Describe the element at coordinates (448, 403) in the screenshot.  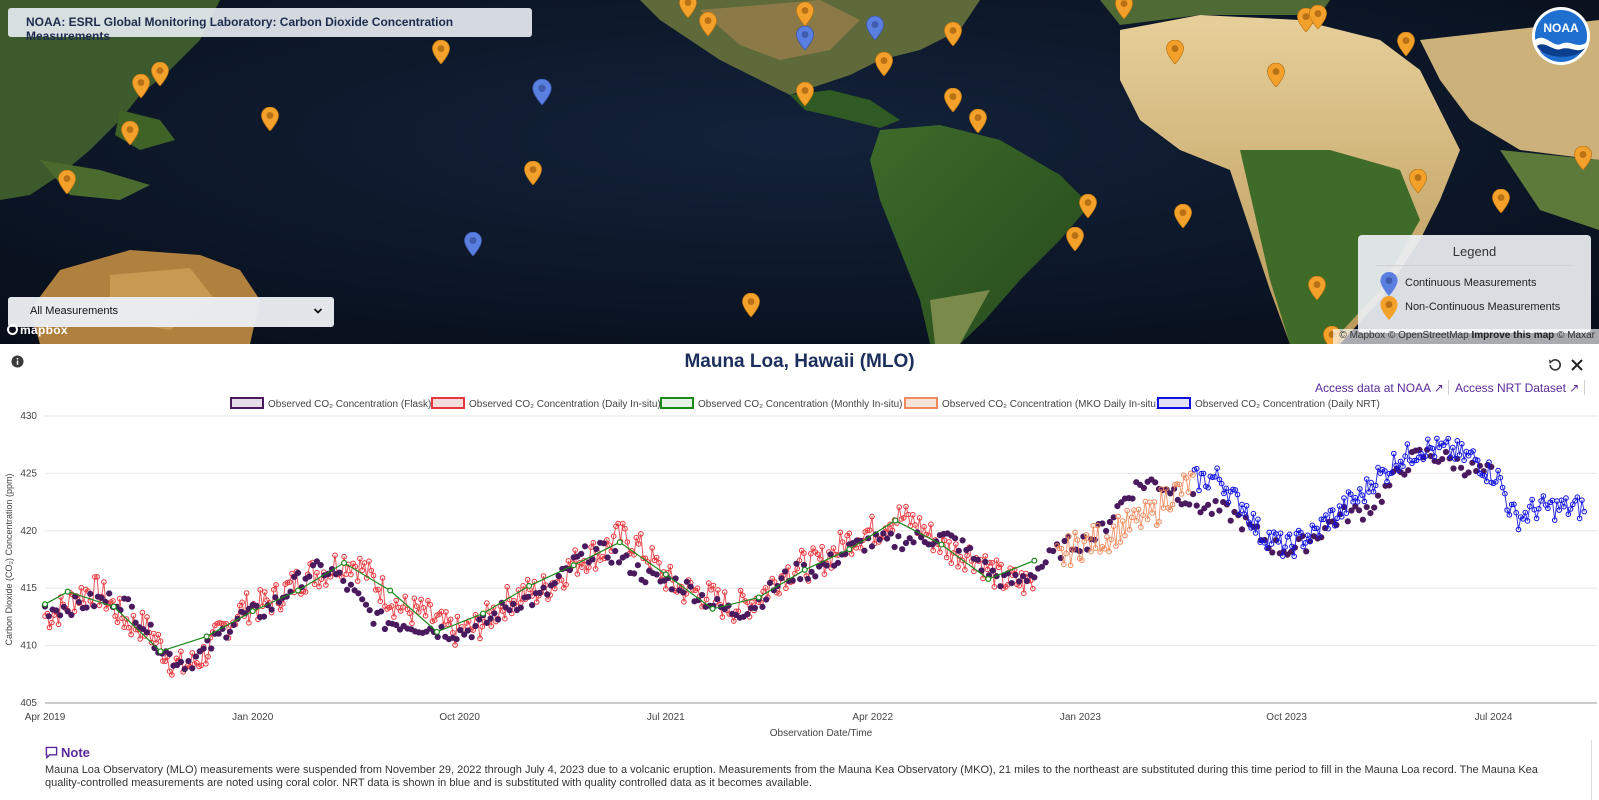
I see `legend-swatch` at that location.